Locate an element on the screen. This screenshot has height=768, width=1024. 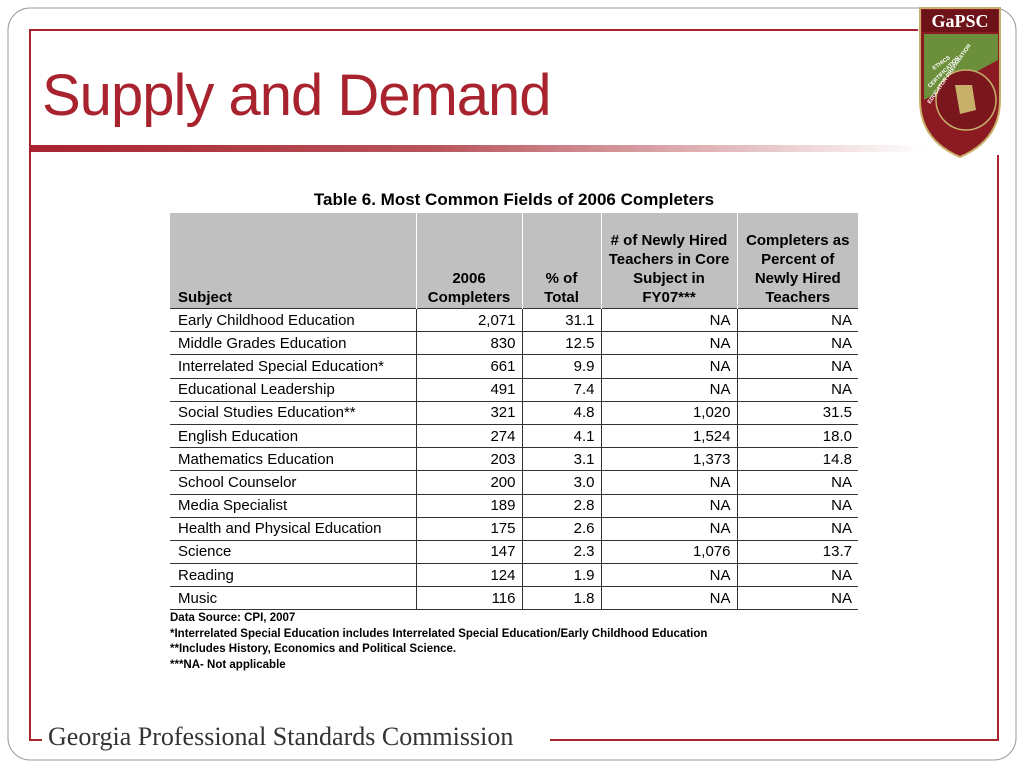
logo-name: GaPSC is located at coordinates (959, 21).